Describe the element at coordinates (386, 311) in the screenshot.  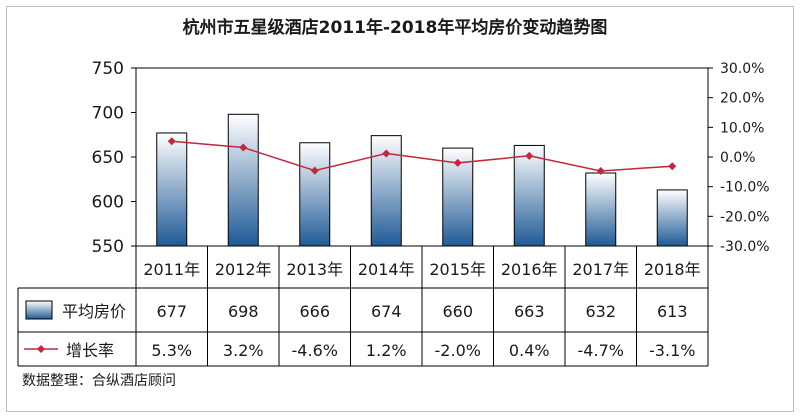
I see `bar-data-label: 674` at that location.